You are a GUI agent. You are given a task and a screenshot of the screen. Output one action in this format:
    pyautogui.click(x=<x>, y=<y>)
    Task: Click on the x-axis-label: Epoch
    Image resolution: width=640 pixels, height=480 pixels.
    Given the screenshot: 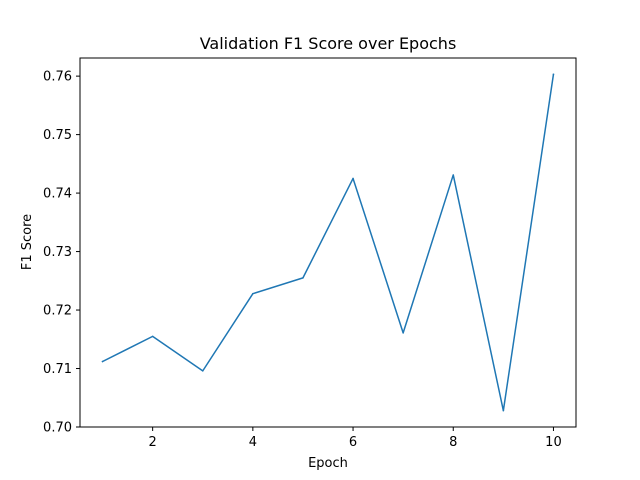 What is the action you would take?
    pyautogui.click(x=328, y=463)
    